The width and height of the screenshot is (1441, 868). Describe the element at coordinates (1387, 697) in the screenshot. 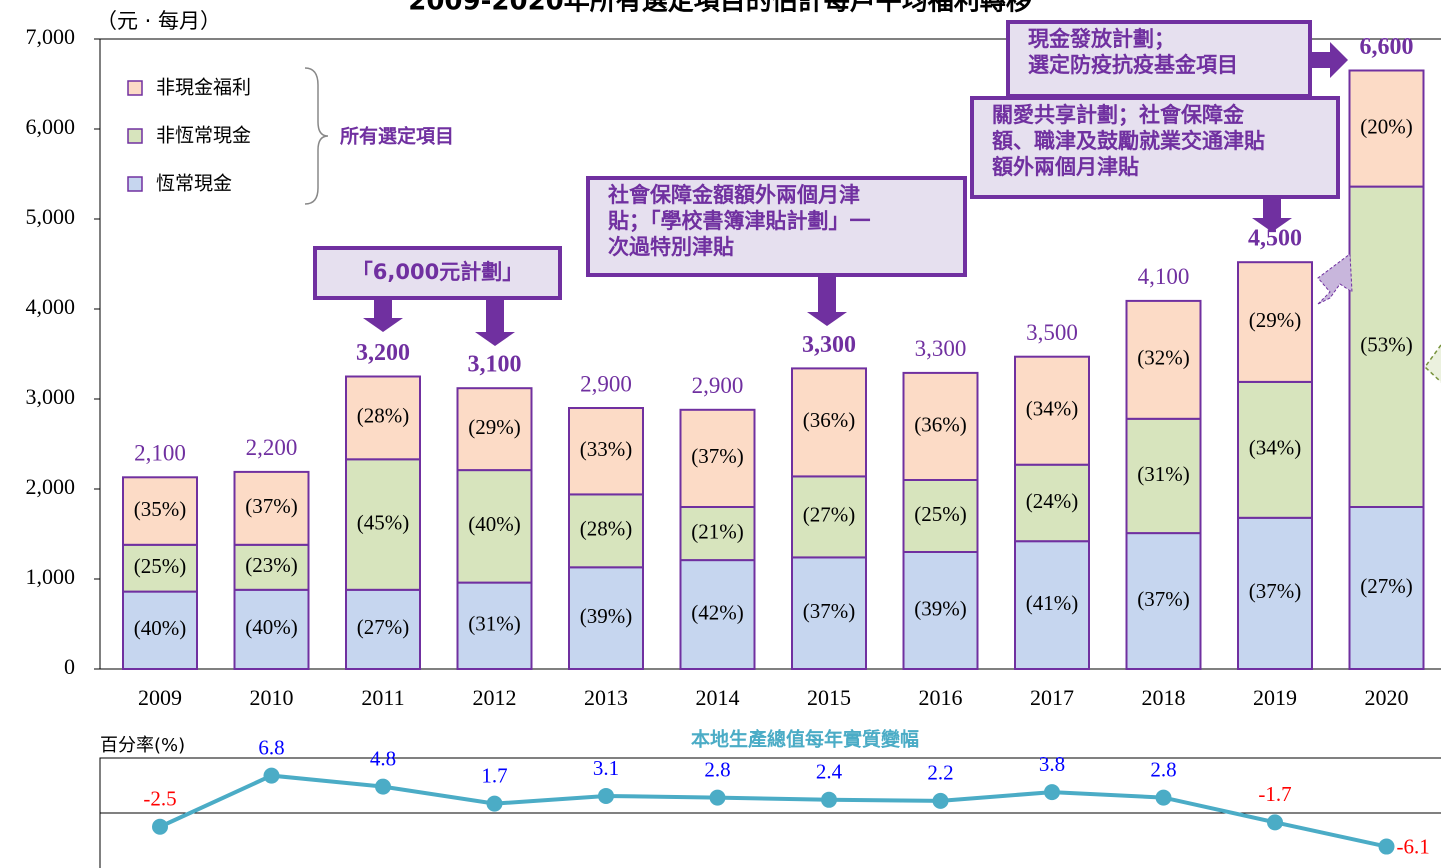

I see `x-tick-label: 2020` at that location.